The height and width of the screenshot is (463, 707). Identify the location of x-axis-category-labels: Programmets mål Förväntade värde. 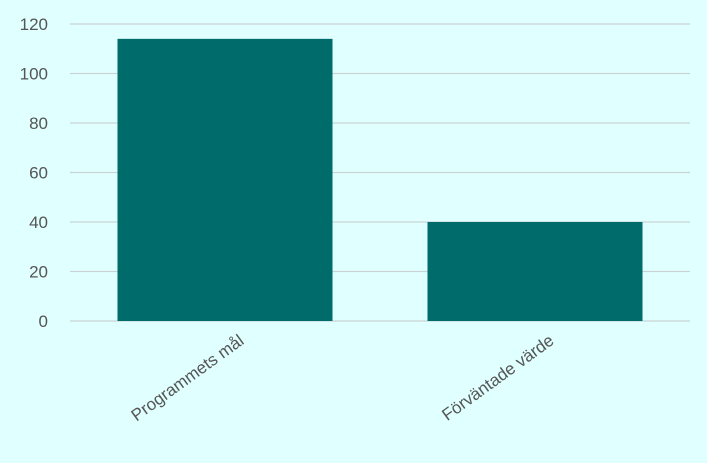
(343, 378).